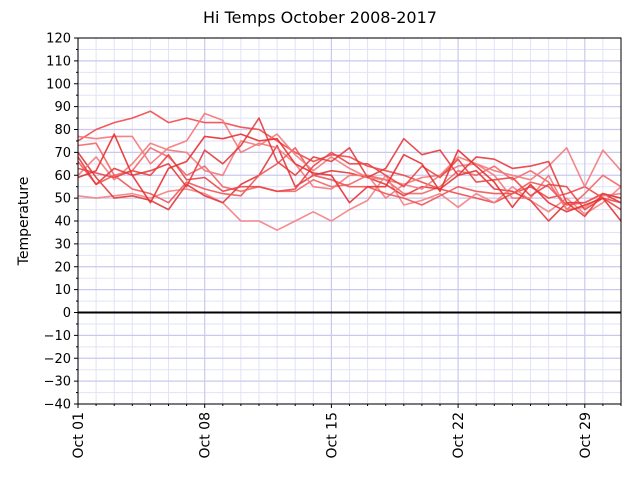  What do you see at coordinates (62, 176) in the screenshot?
I see `y-tick-label: 60` at bounding box center [62, 176].